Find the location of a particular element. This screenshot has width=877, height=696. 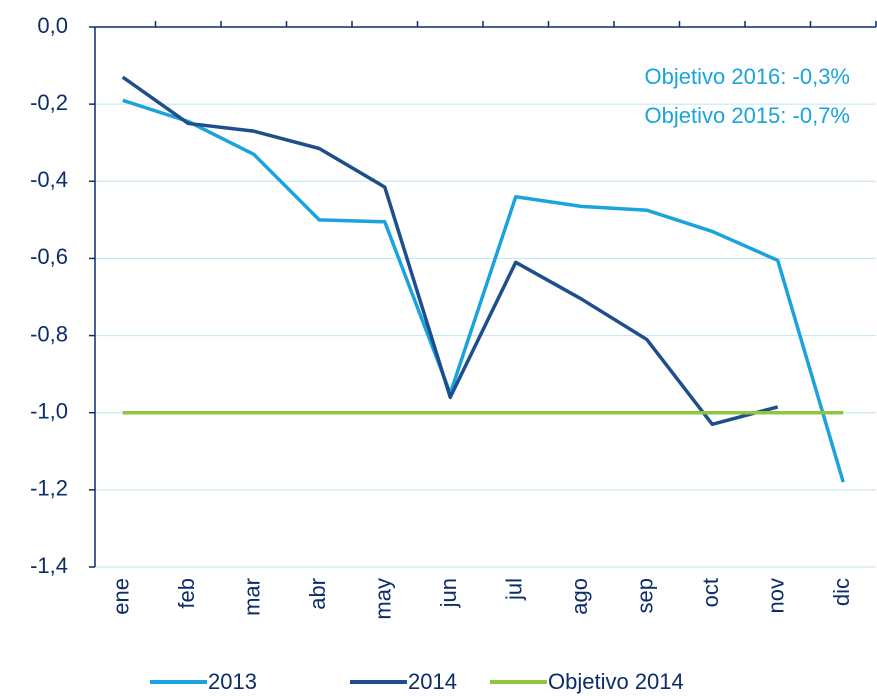

x-tick-label: ene is located at coordinates (121, 596).